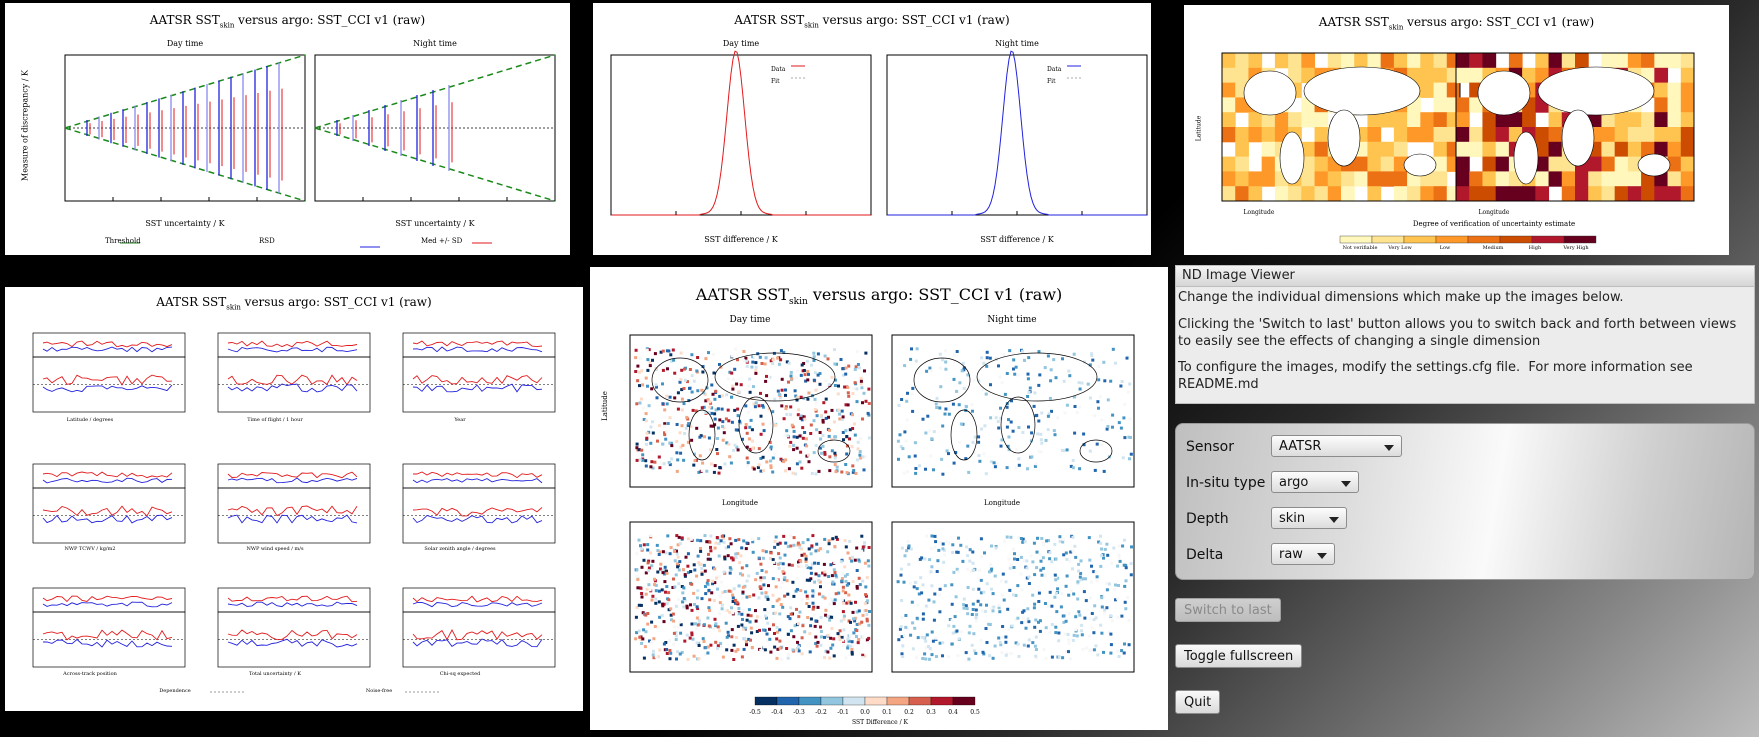 The height and width of the screenshot is (737, 1759). I want to click on quit-button: Quit, so click(1198, 702).